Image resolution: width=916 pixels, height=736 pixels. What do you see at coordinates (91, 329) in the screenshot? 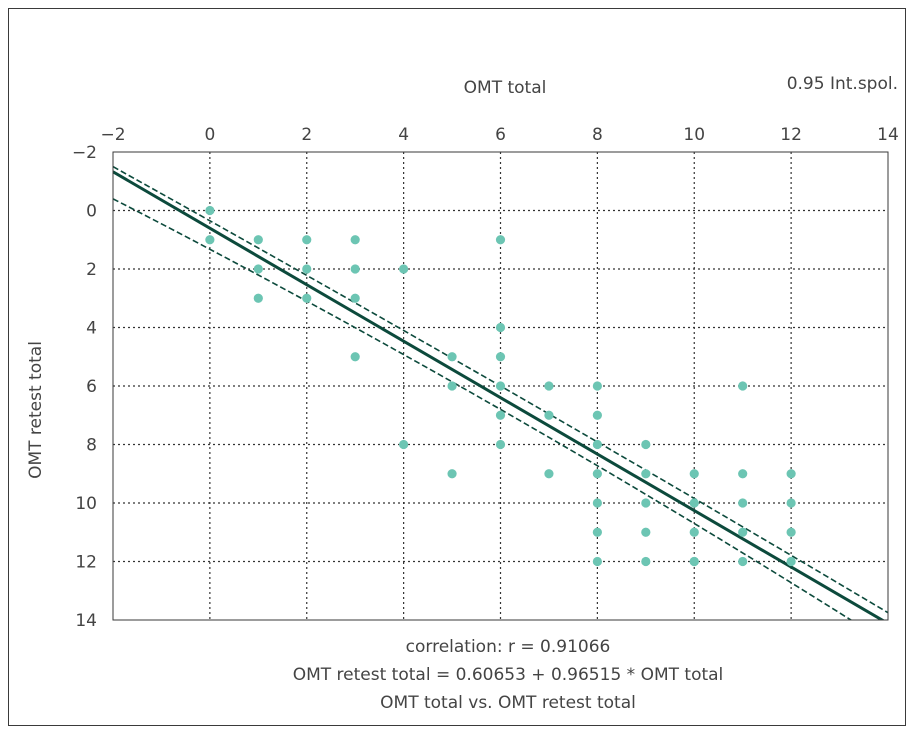
I see `y-tick-label: 4` at bounding box center [91, 329].